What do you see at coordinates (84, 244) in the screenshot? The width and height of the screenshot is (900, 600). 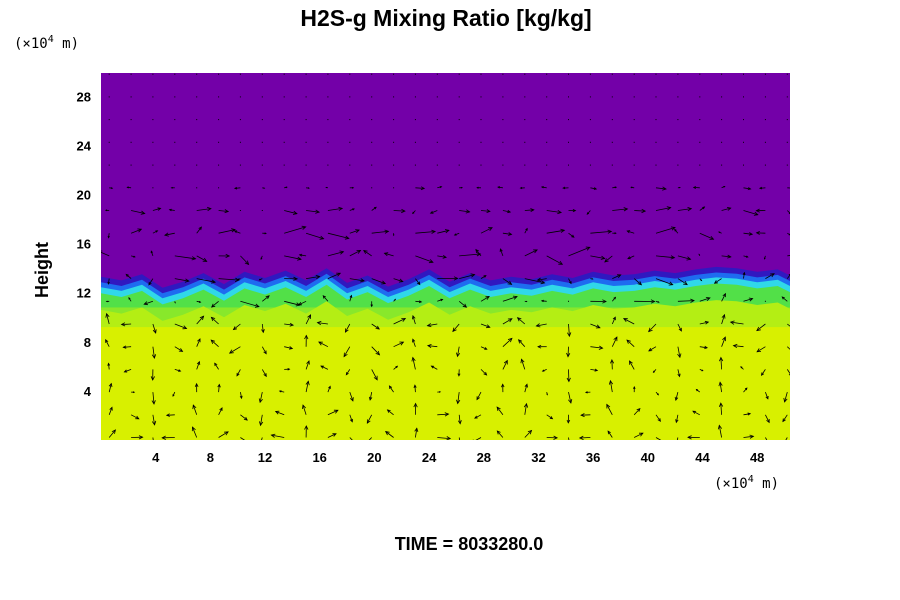 I see `y-tick-labels: 4 8 12 16 20 24 28` at bounding box center [84, 244].